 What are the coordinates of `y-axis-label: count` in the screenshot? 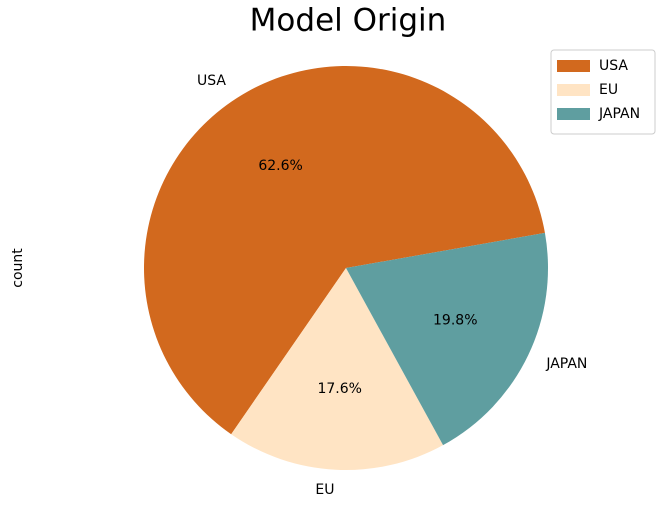 It's located at (18, 268).